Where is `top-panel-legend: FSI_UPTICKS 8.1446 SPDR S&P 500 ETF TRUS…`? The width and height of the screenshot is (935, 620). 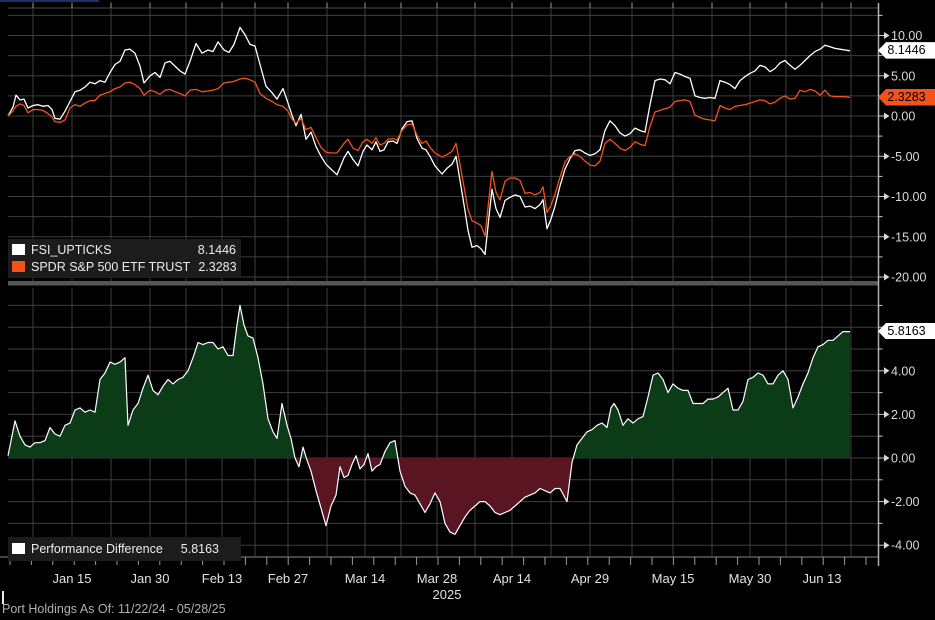
top-panel-legend: FSI_UPTICKS 8.1446 SPDR S&P 500 ETF TRUS… is located at coordinates (124, 258).